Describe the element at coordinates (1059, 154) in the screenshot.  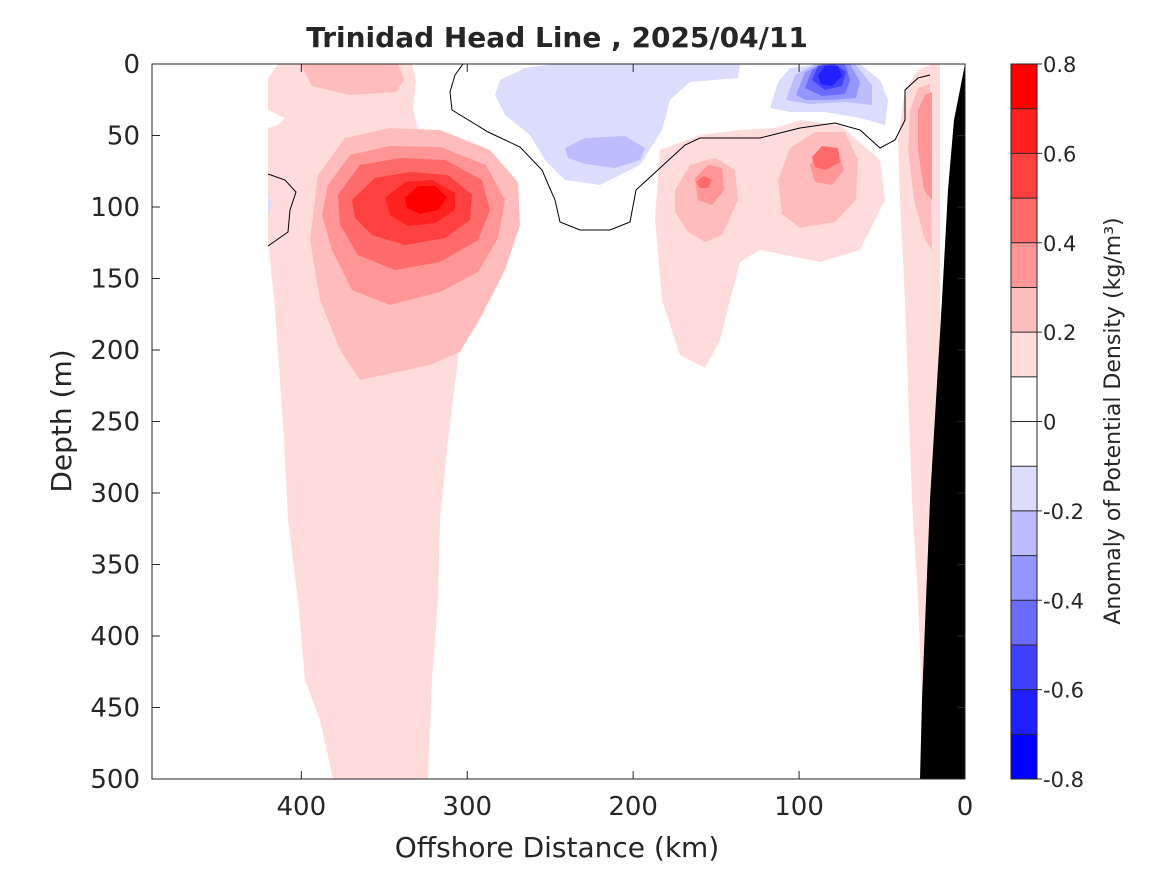
I see `colorbar-tick-label: 0.6` at that location.